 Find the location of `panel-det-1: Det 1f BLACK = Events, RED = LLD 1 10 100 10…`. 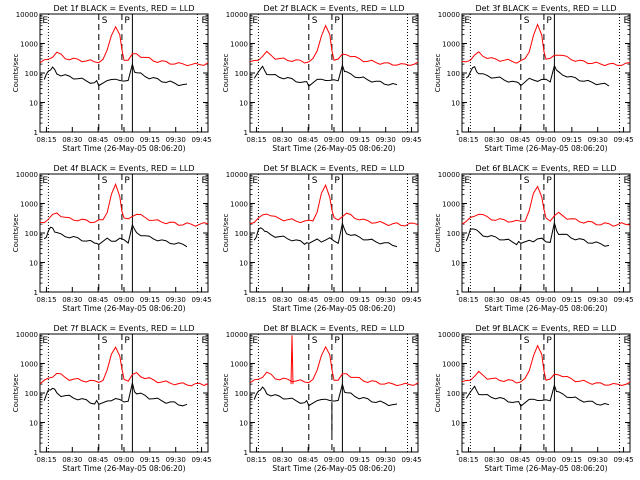

panel-det-1: Det 1f BLACK = Events, RED = LLD 1 10 100 10… is located at coordinates (112, 78).